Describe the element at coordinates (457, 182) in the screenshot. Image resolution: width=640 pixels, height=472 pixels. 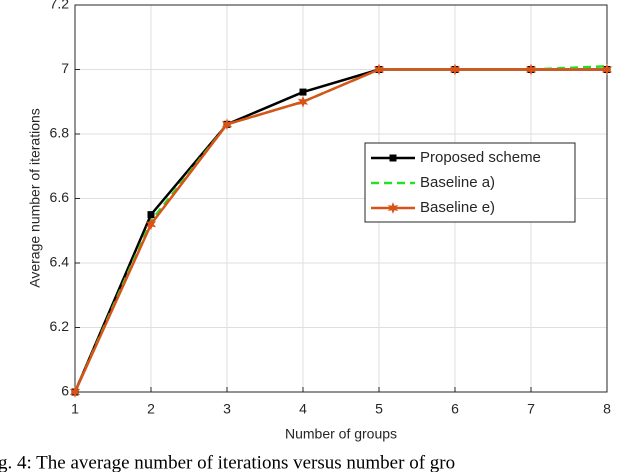
I see `legend-label: Baseline a)` at that location.